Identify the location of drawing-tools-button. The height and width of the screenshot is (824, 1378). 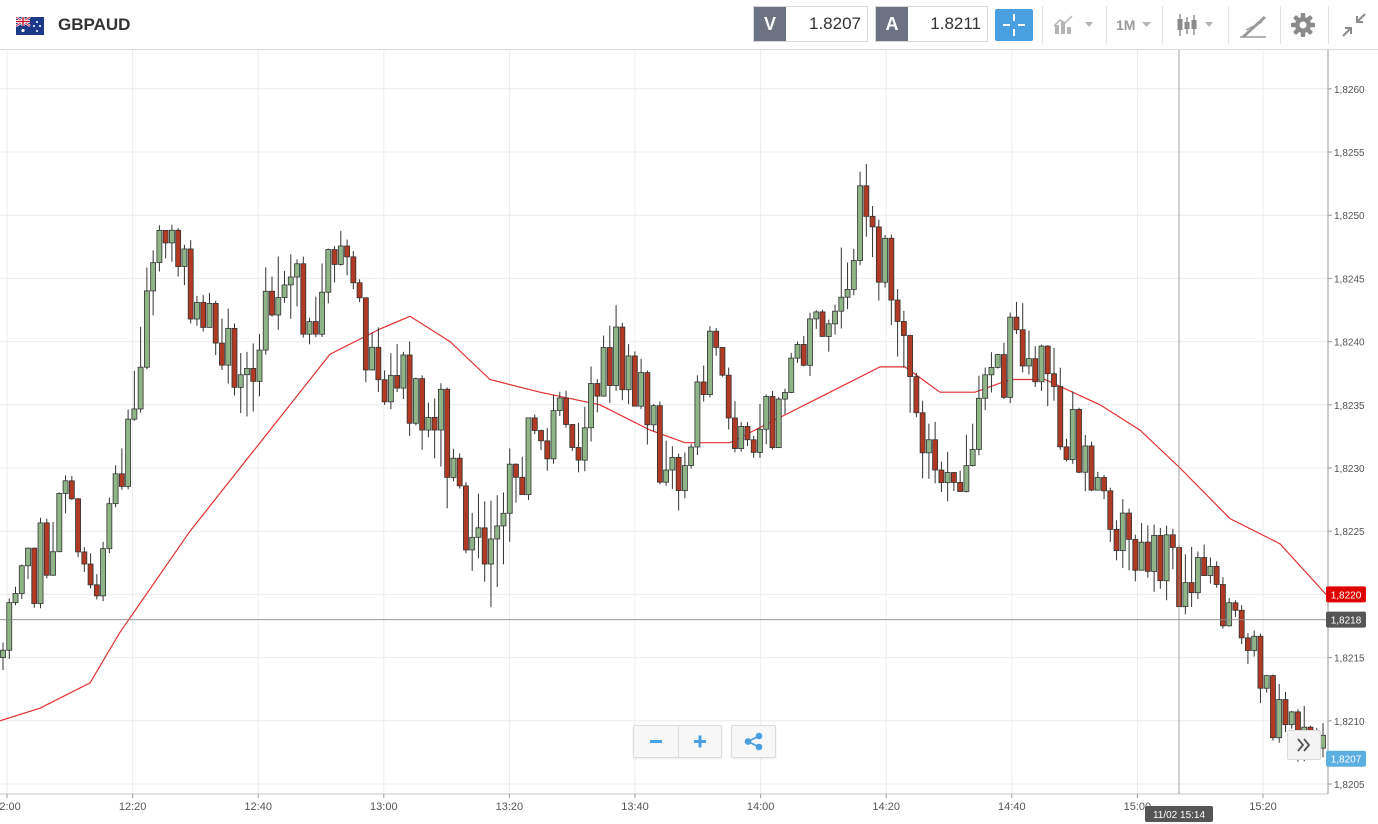
(1254, 25).